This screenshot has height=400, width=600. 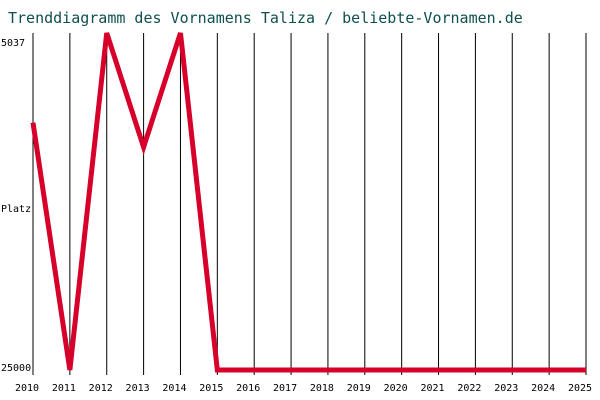 I want to click on x-tick-label: 2016, so click(x=248, y=388).